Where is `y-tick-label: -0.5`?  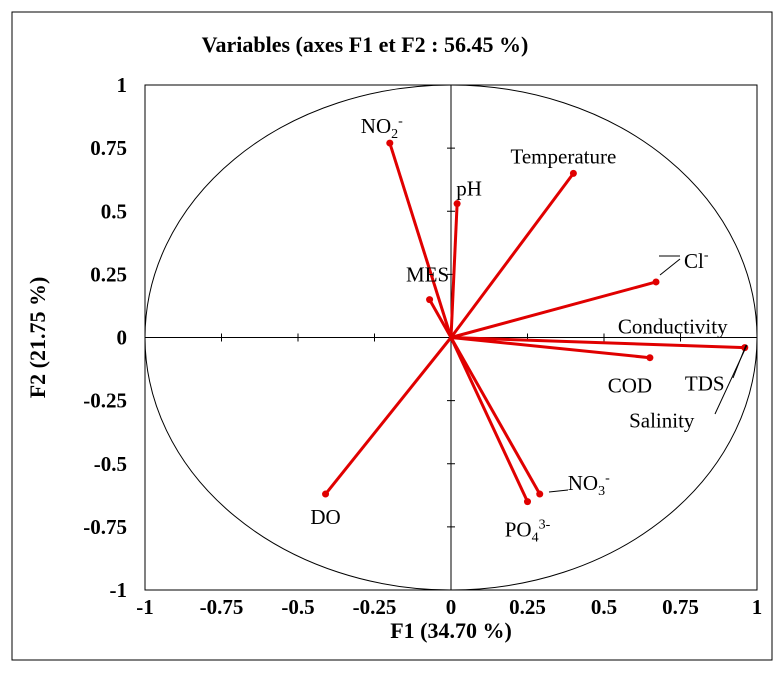
y-tick-label: -0.5 is located at coordinates (110, 464).